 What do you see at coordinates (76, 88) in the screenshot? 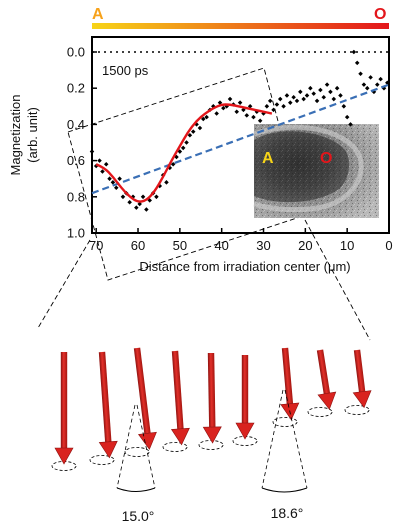
I see `y-tick-label: 0.2` at bounding box center [76, 88].